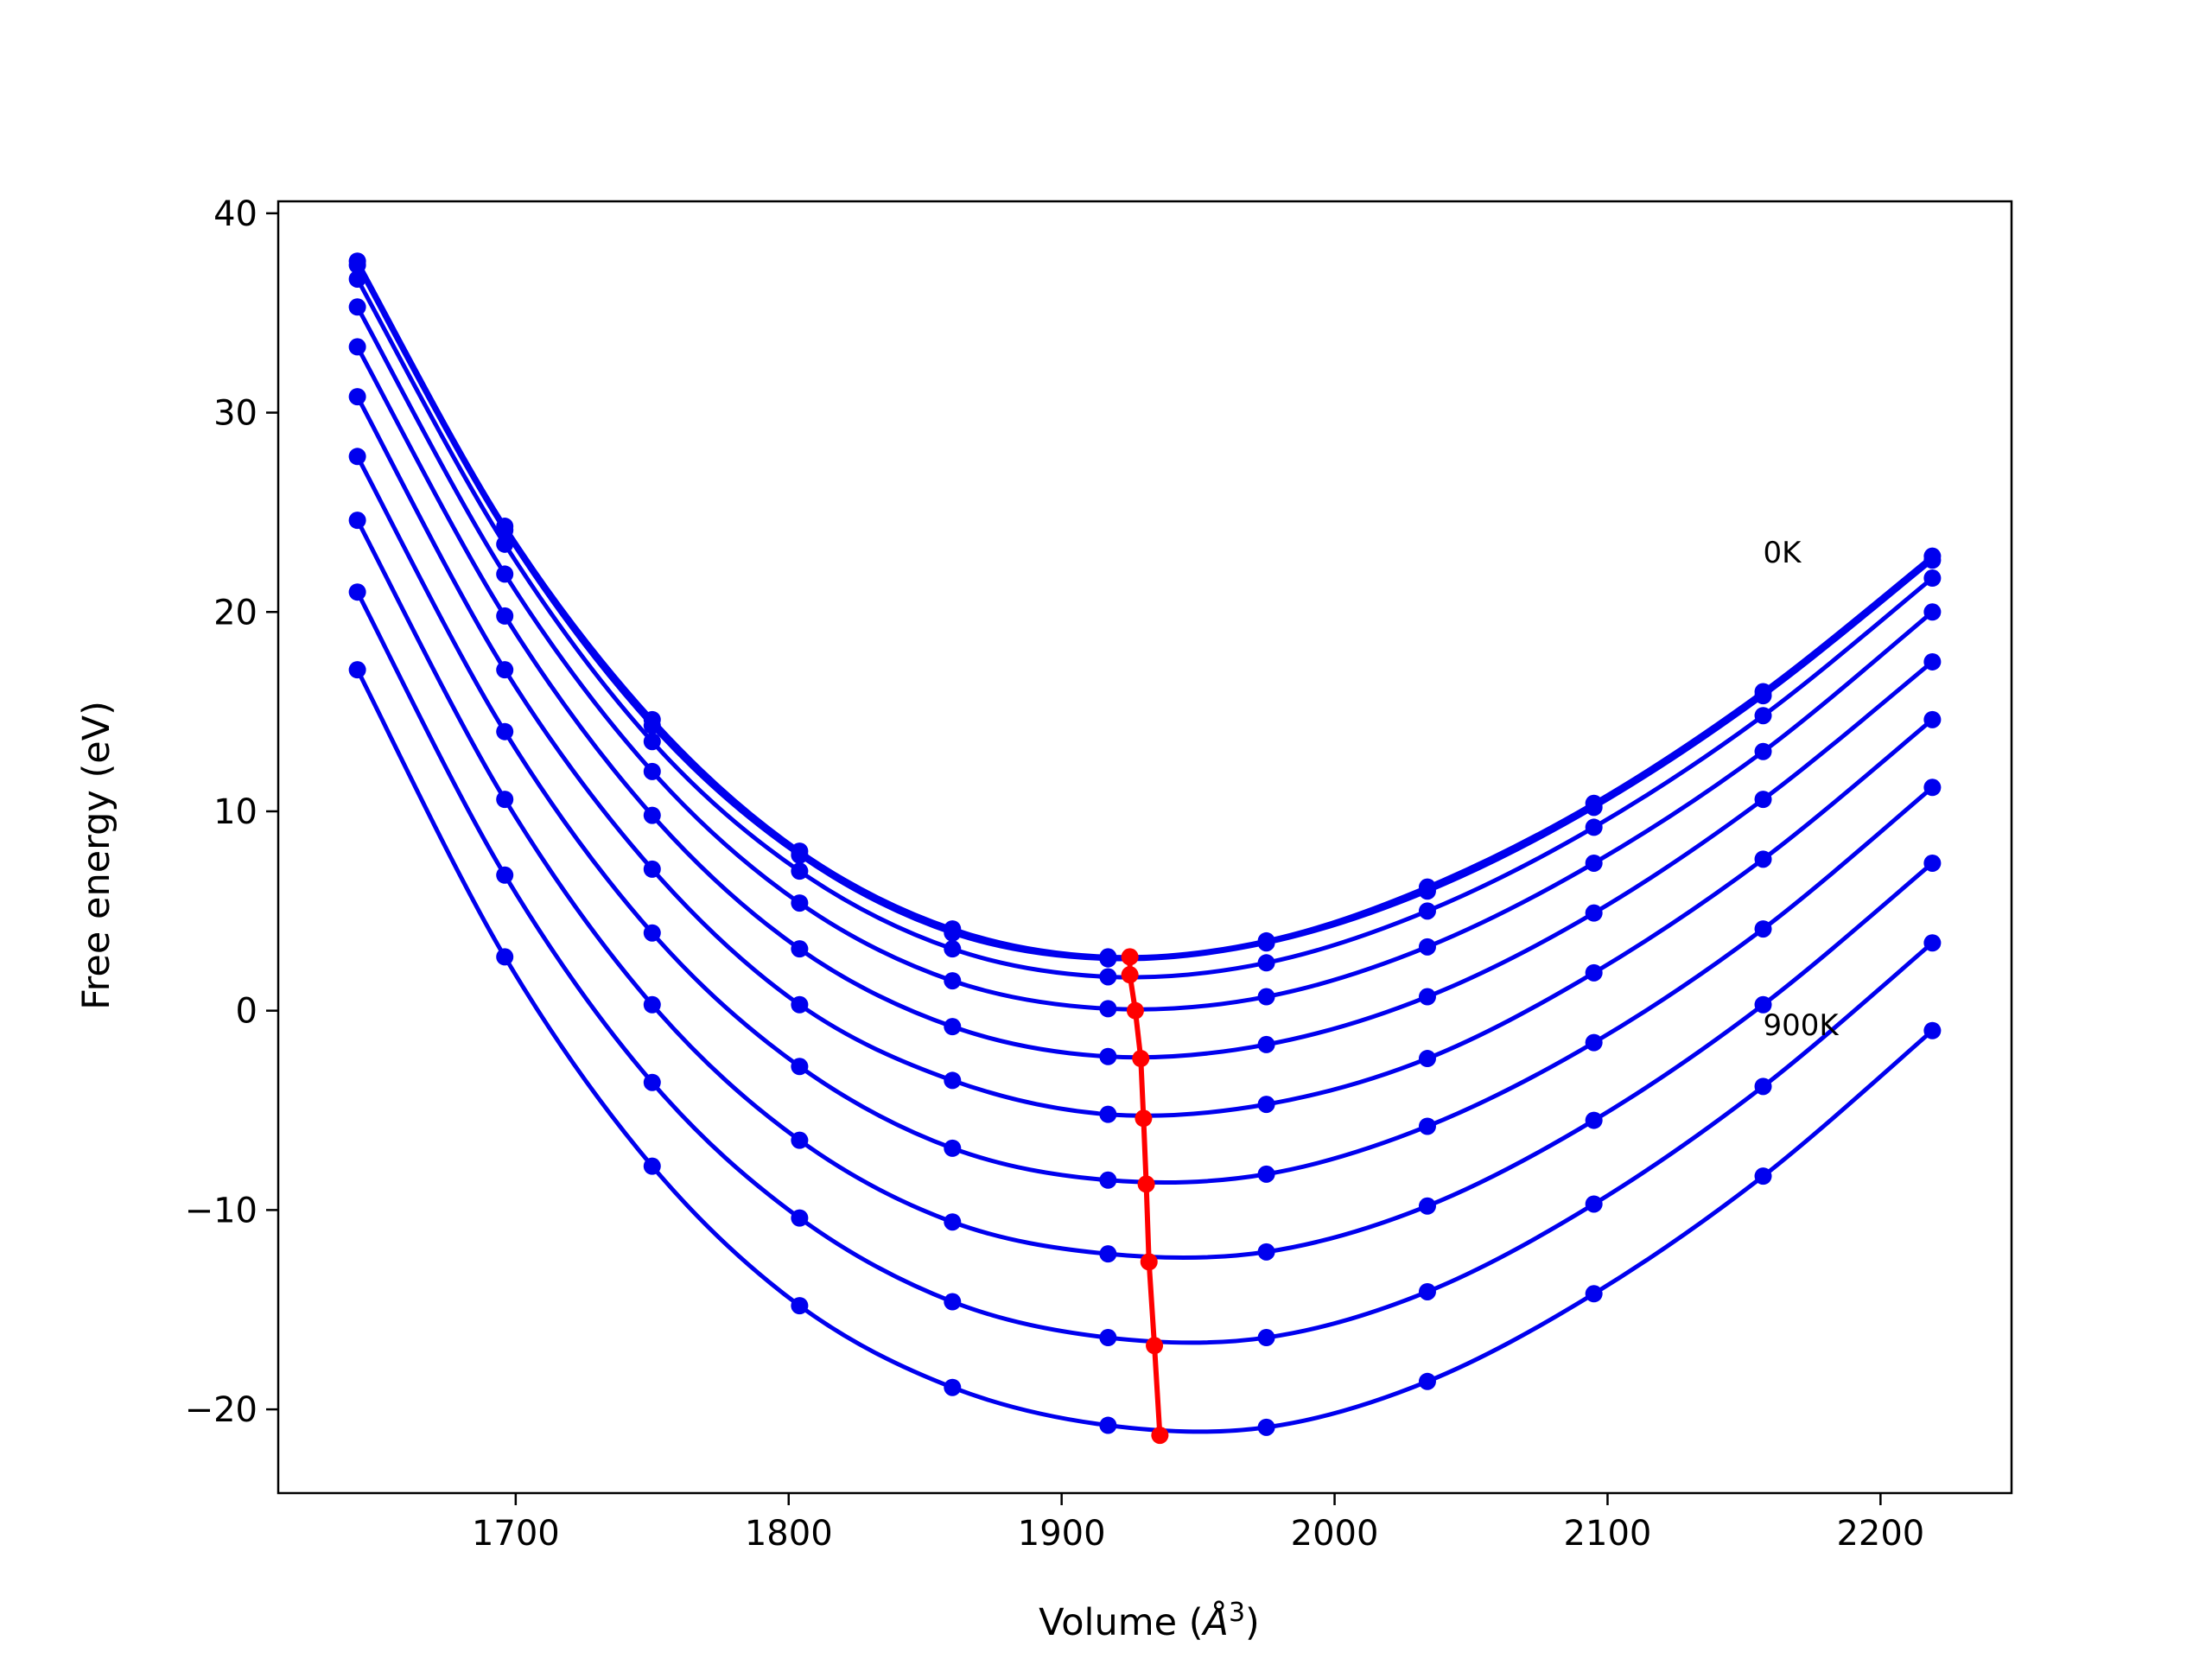  I want to click on y-tick-label: −10, so click(221, 1210).